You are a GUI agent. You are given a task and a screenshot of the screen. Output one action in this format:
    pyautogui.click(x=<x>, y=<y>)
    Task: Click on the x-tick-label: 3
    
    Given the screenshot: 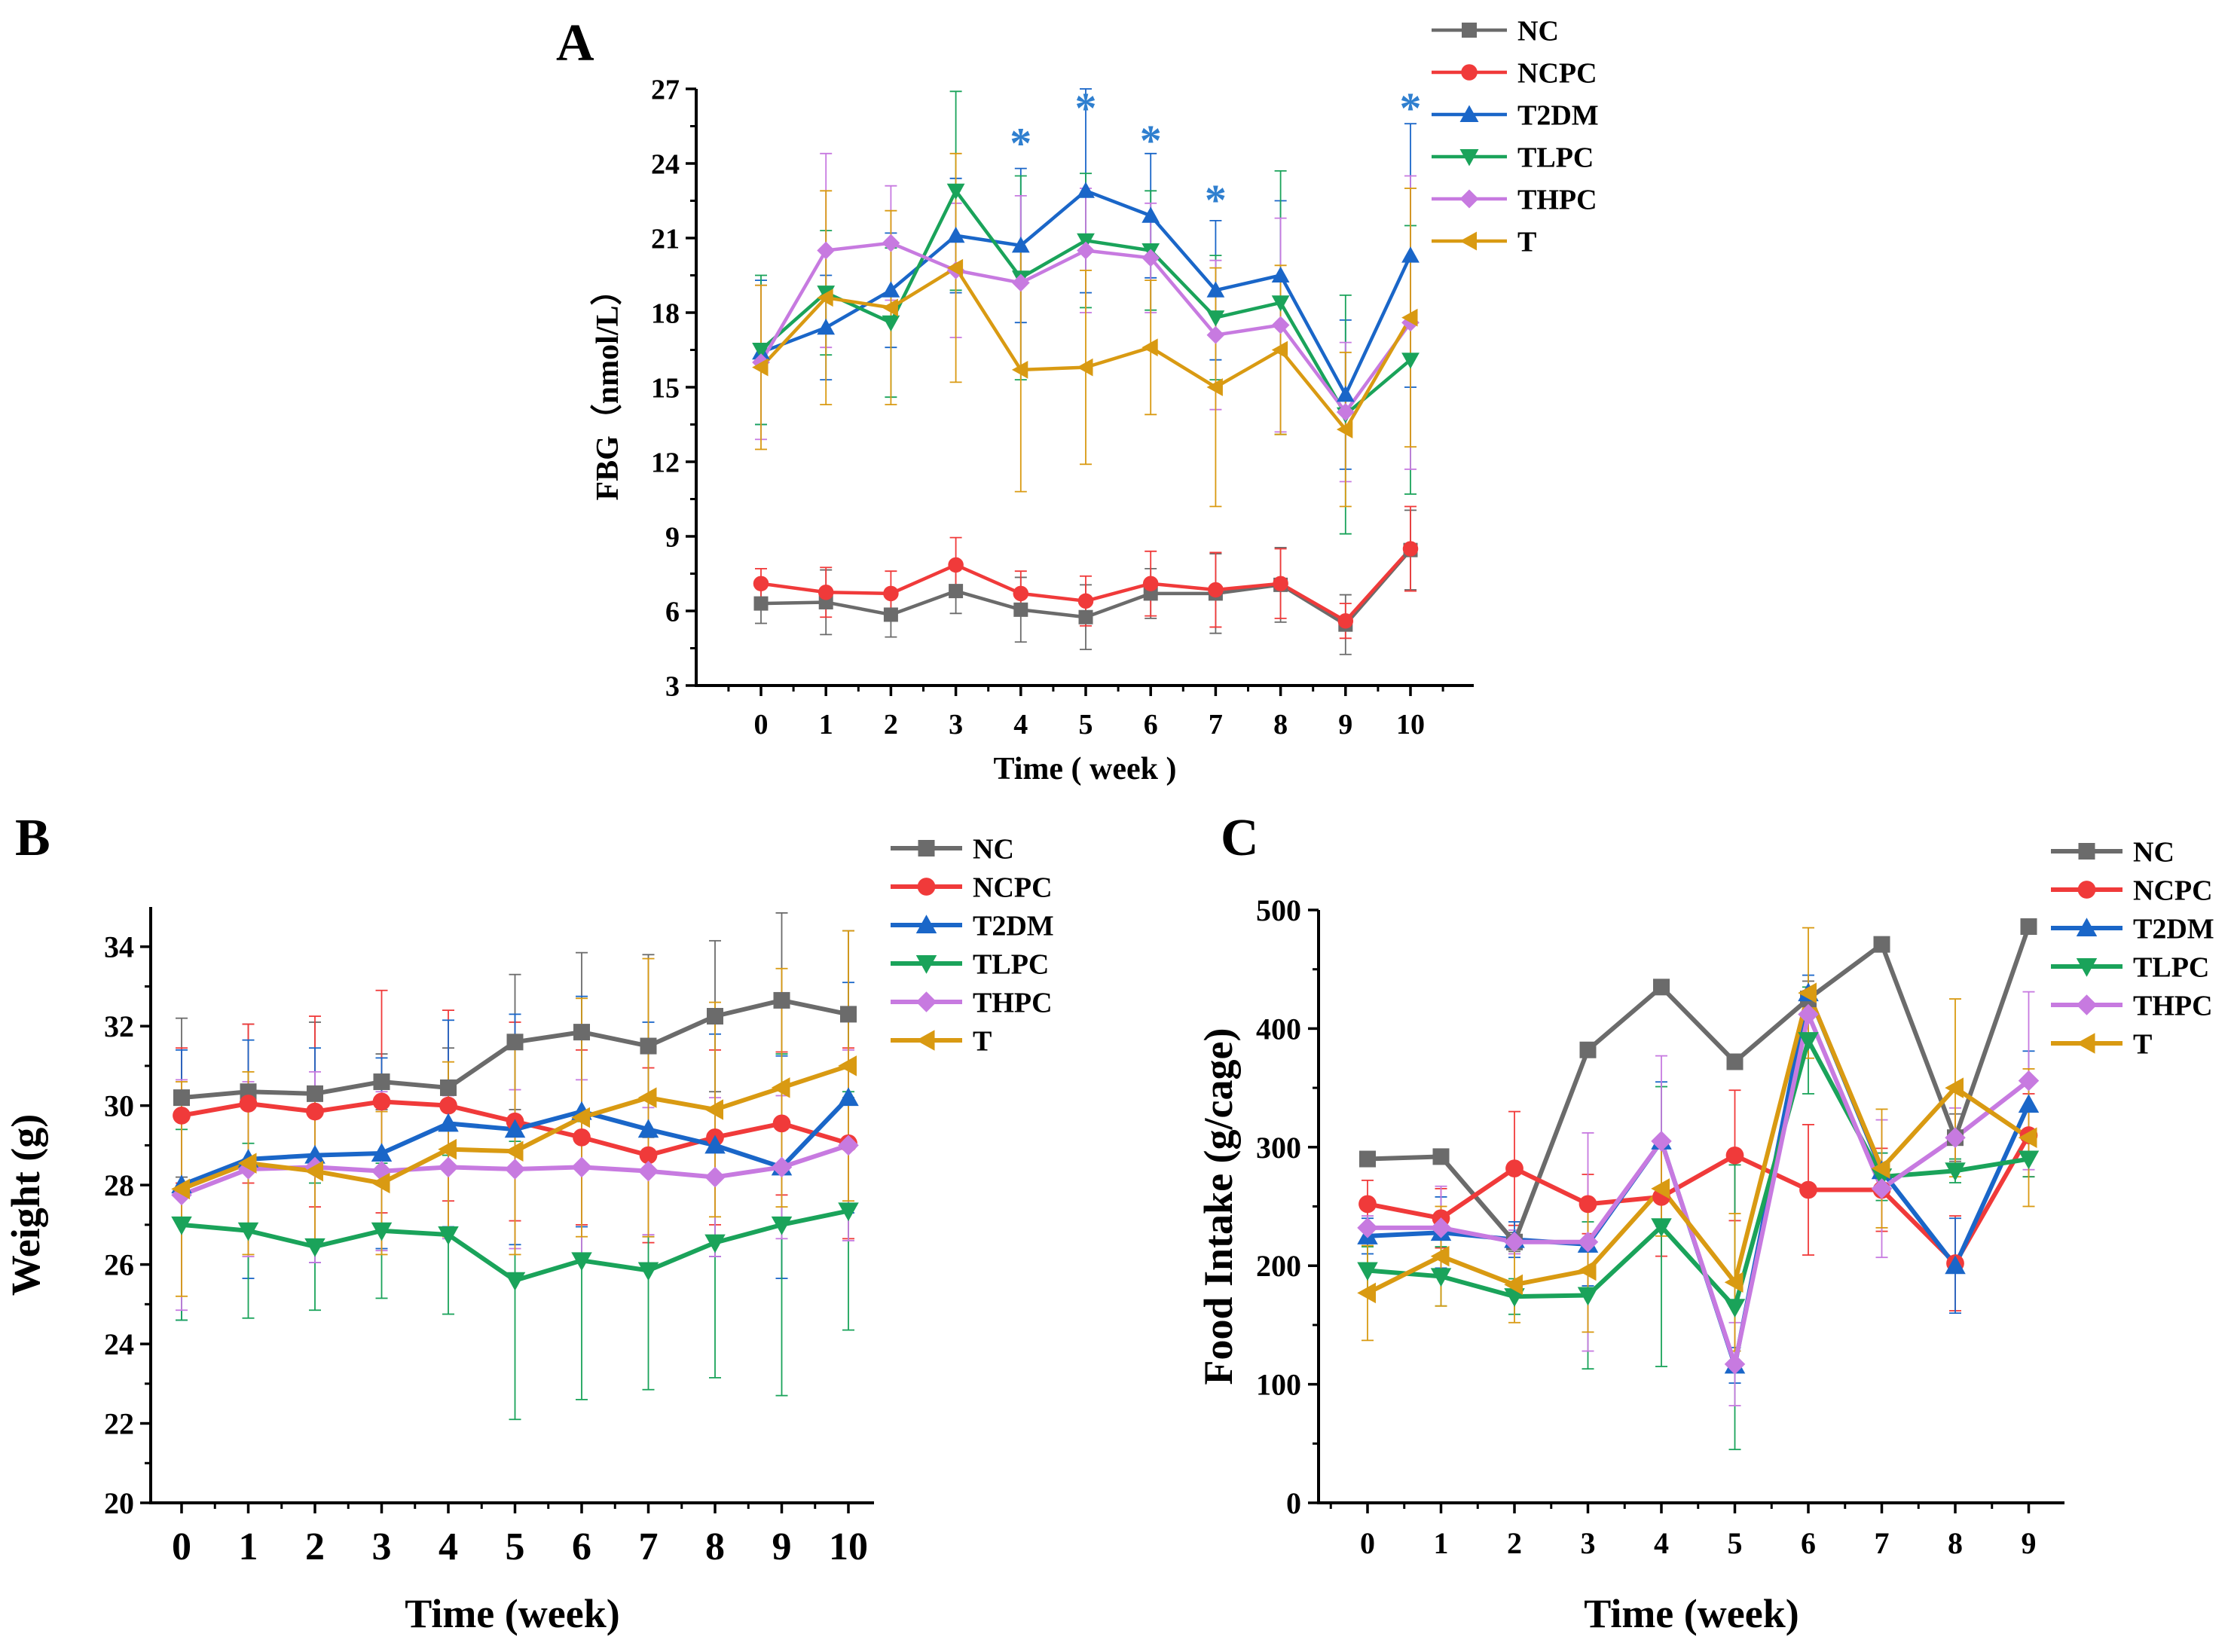 What is the action you would take?
    pyautogui.click(x=956, y=724)
    